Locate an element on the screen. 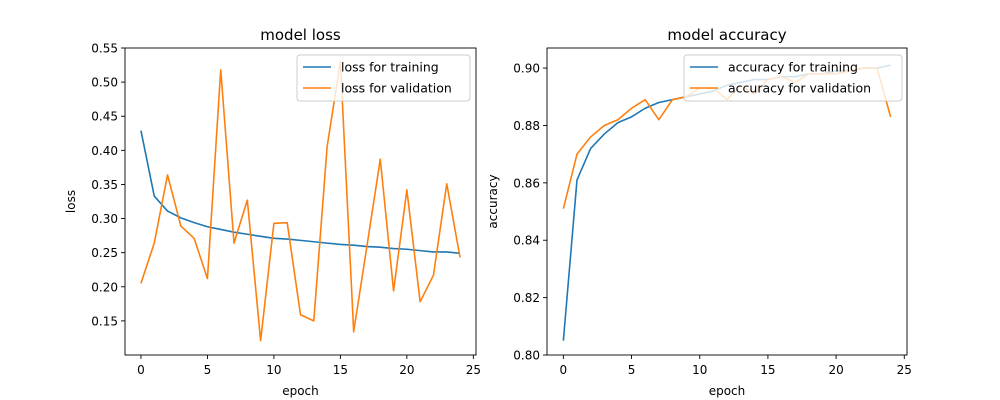 This screenshot has width=1000, height=400. legend-label: accuracy for validation is located at coordinates (799, 88).